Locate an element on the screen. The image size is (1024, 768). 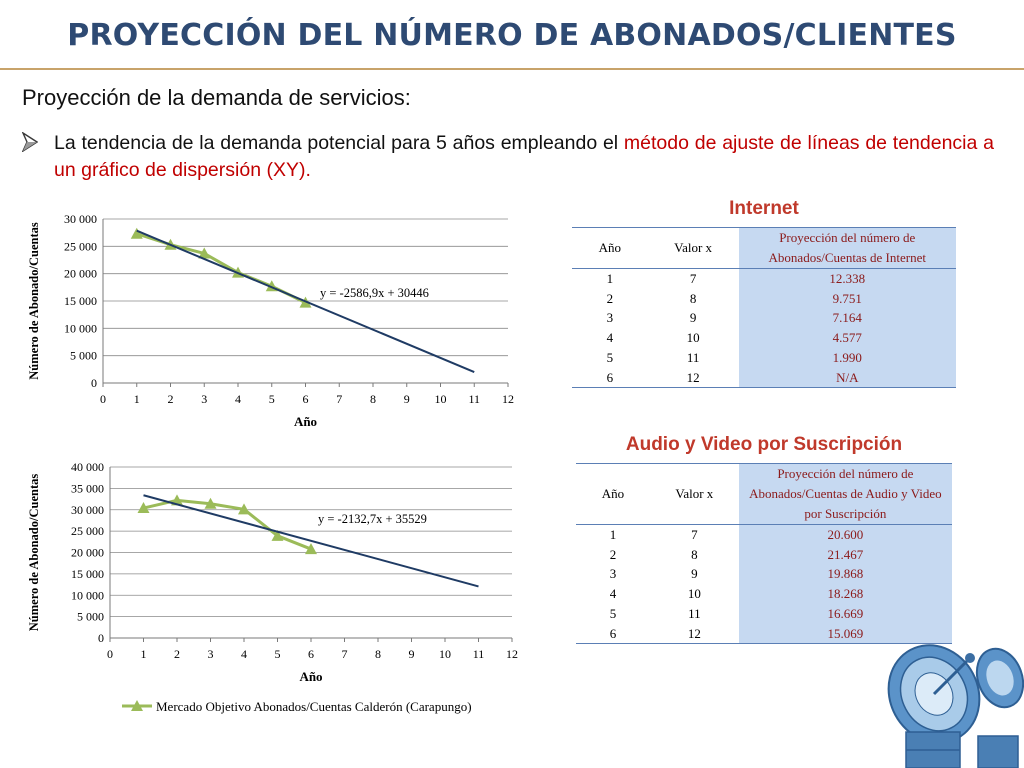
table-row: 1 7 12.338 is located at coordinates (764, 278).